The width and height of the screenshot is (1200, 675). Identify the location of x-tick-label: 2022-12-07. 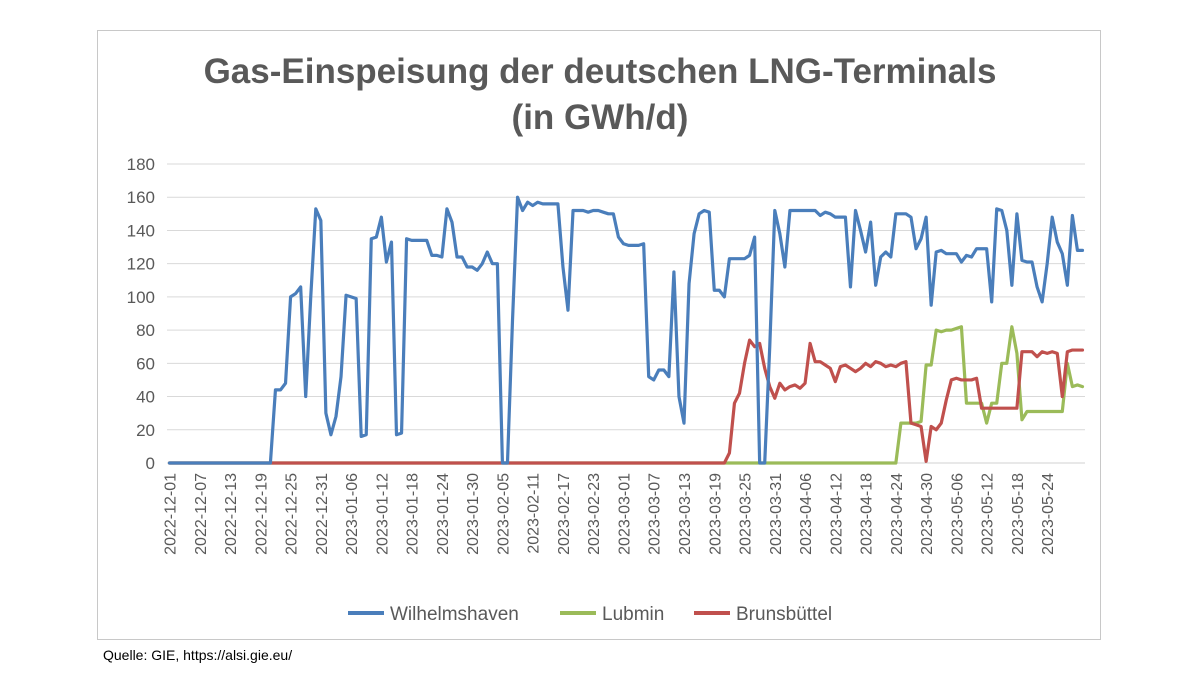
(201, 514).